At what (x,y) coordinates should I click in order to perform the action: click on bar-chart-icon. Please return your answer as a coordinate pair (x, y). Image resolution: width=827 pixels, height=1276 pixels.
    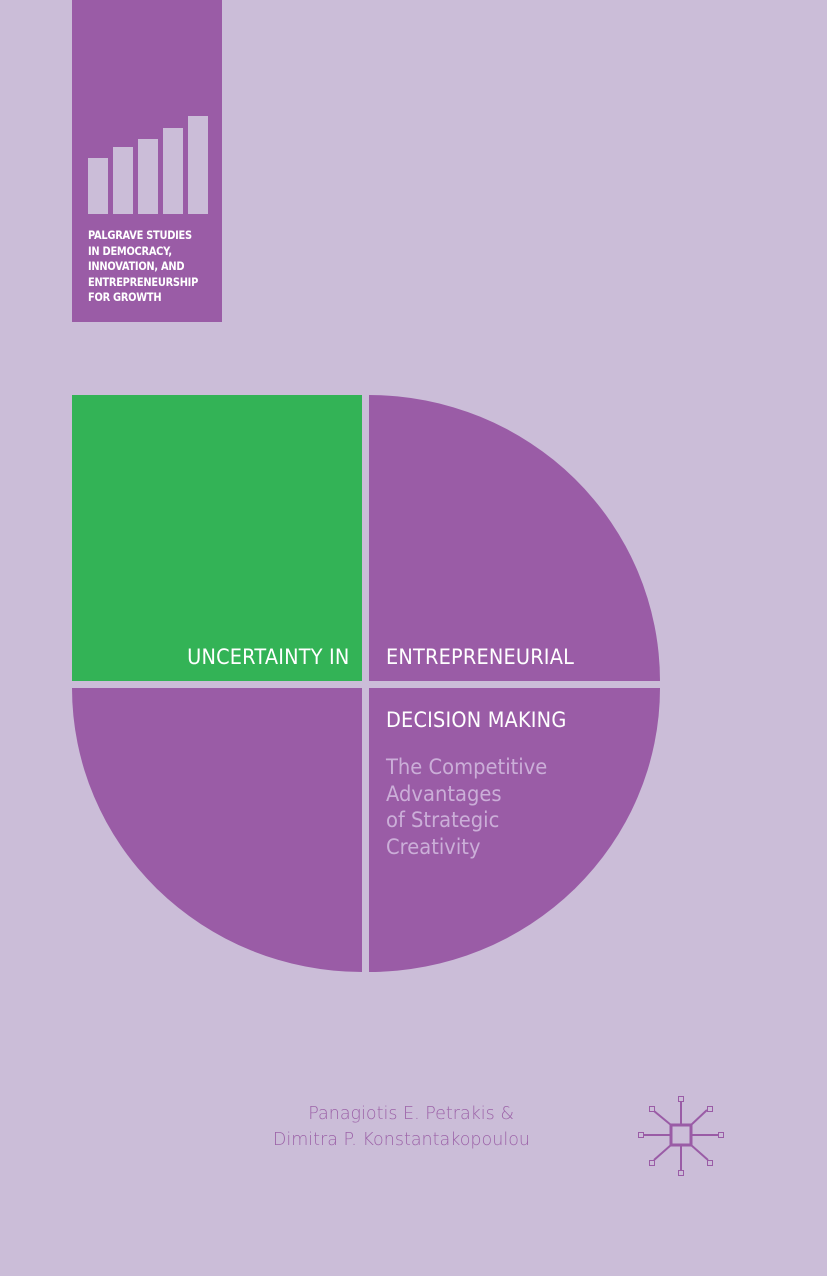
    Looking at the image, I should click on (148, 165).